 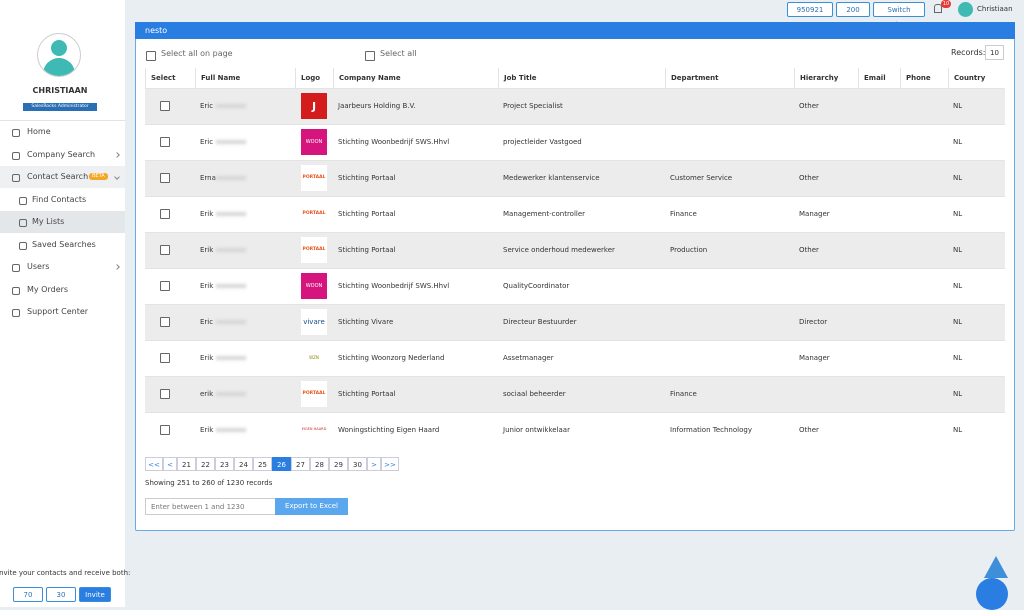 I want to click on nav-item: My Lists, so click(x=62, y=222).